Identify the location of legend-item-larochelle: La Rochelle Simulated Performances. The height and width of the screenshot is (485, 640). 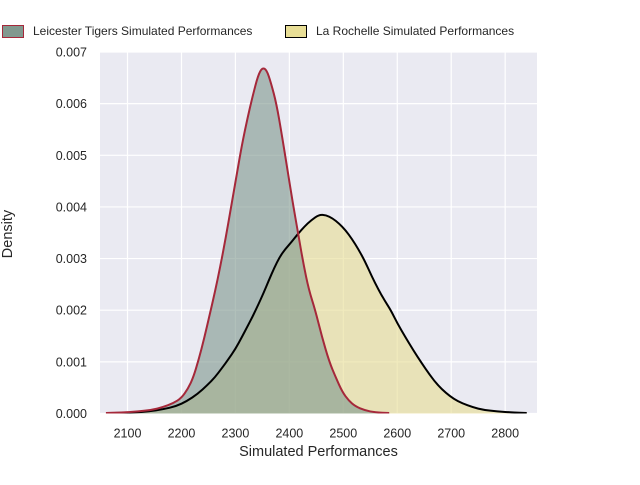
(399, 31).